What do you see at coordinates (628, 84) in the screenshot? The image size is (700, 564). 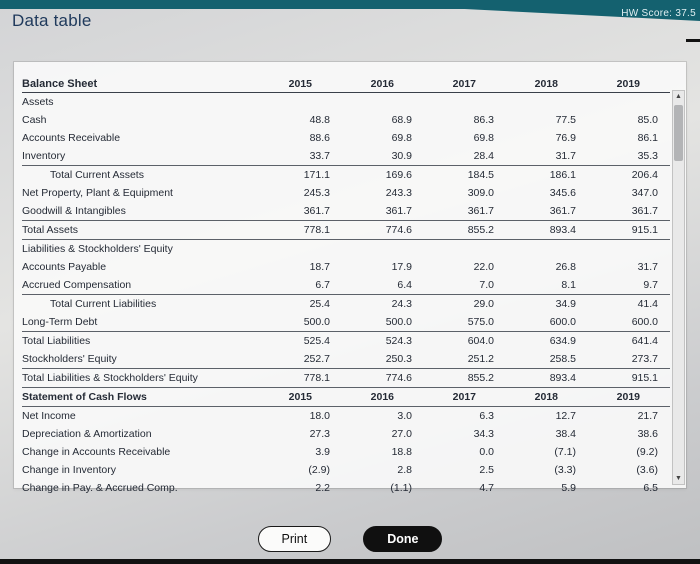 I see `year-header: 2019` at bounding box center [628, 84].